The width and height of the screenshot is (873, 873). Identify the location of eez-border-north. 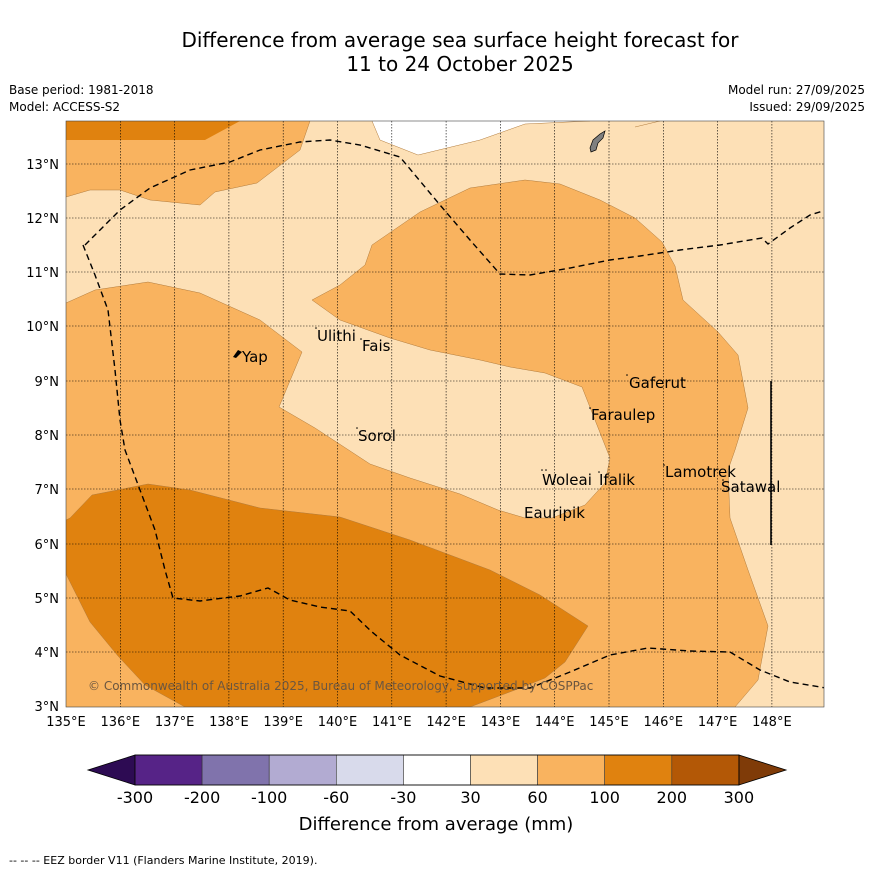
(454, 207).